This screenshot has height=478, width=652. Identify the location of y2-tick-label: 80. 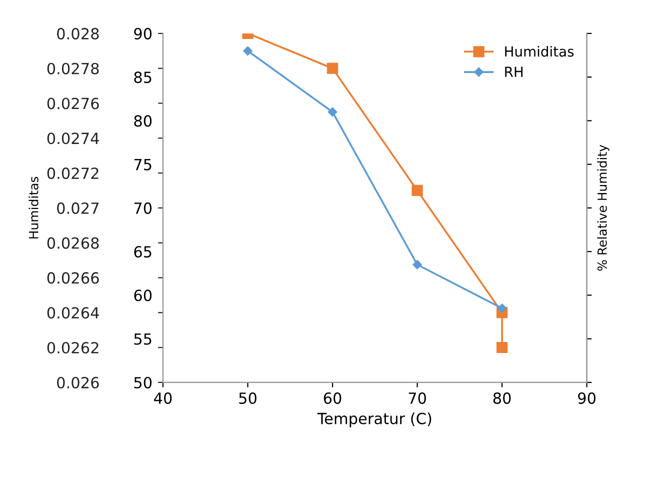
(143, 121).